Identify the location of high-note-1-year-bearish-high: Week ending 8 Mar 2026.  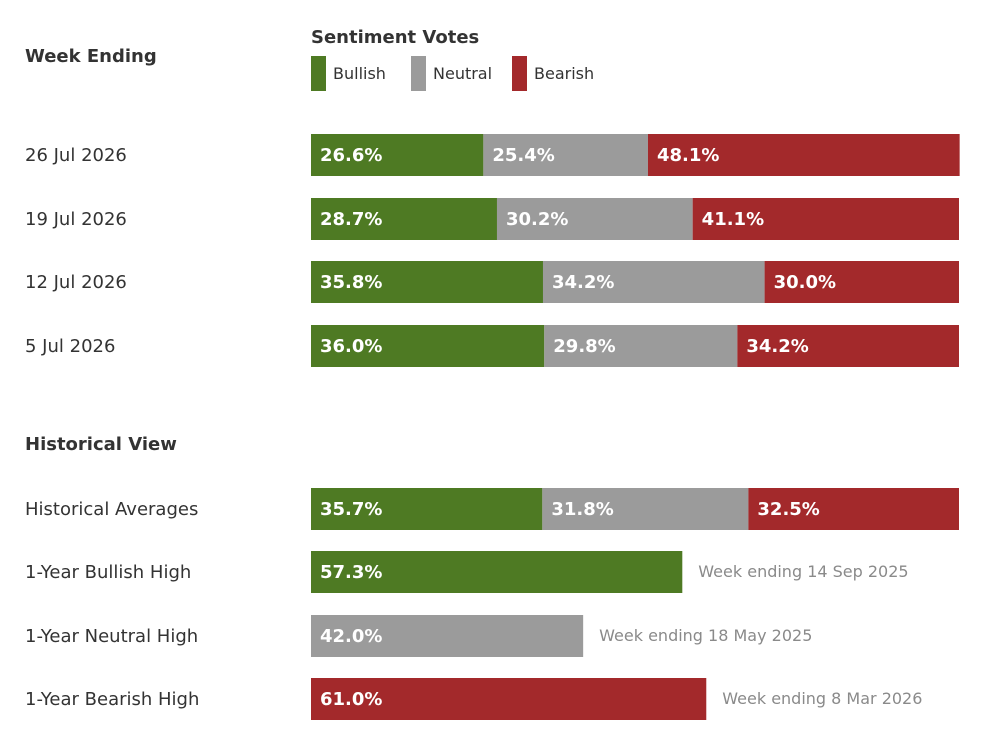
(822, 698).